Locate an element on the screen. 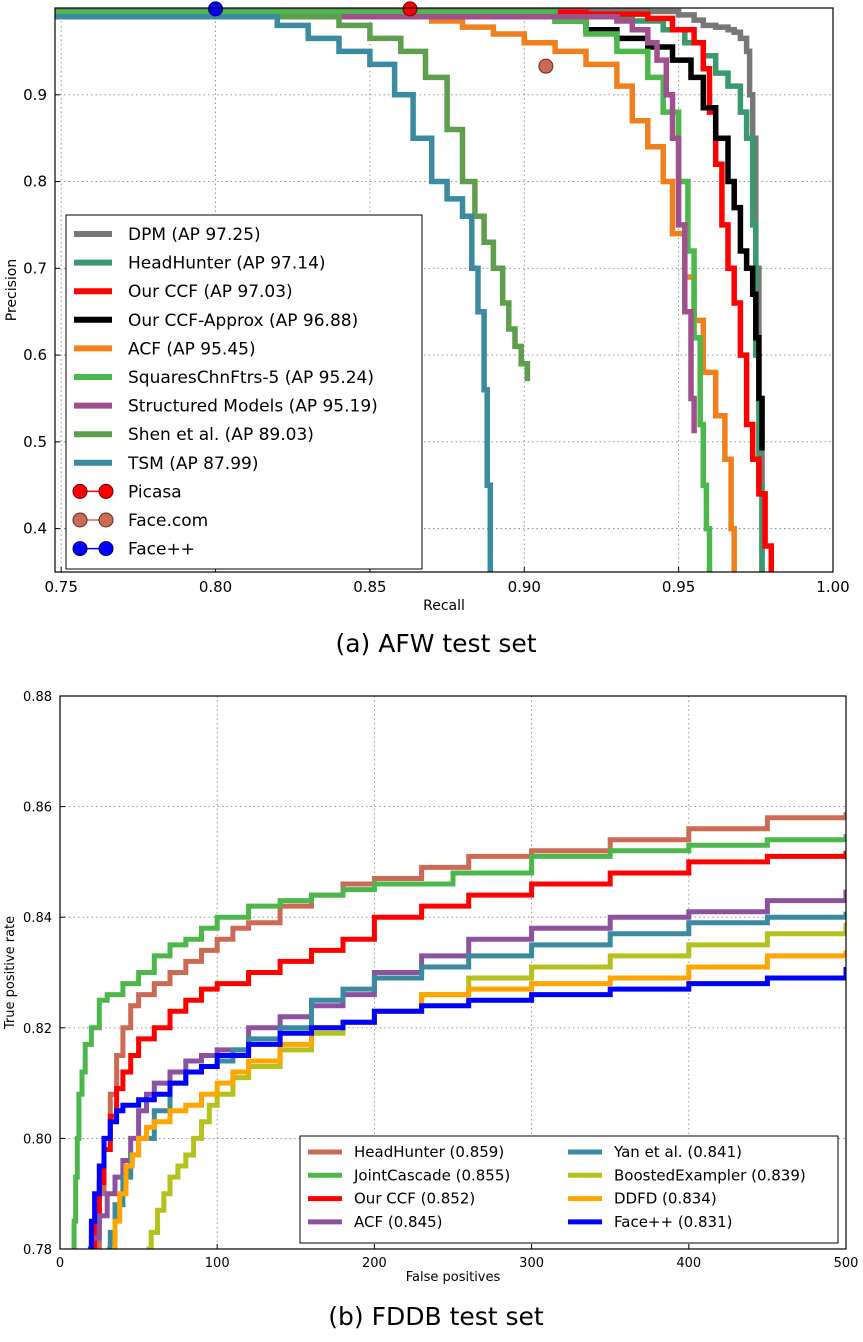  legend-label-point-0: Picasa is located at coordinates (155, 492).